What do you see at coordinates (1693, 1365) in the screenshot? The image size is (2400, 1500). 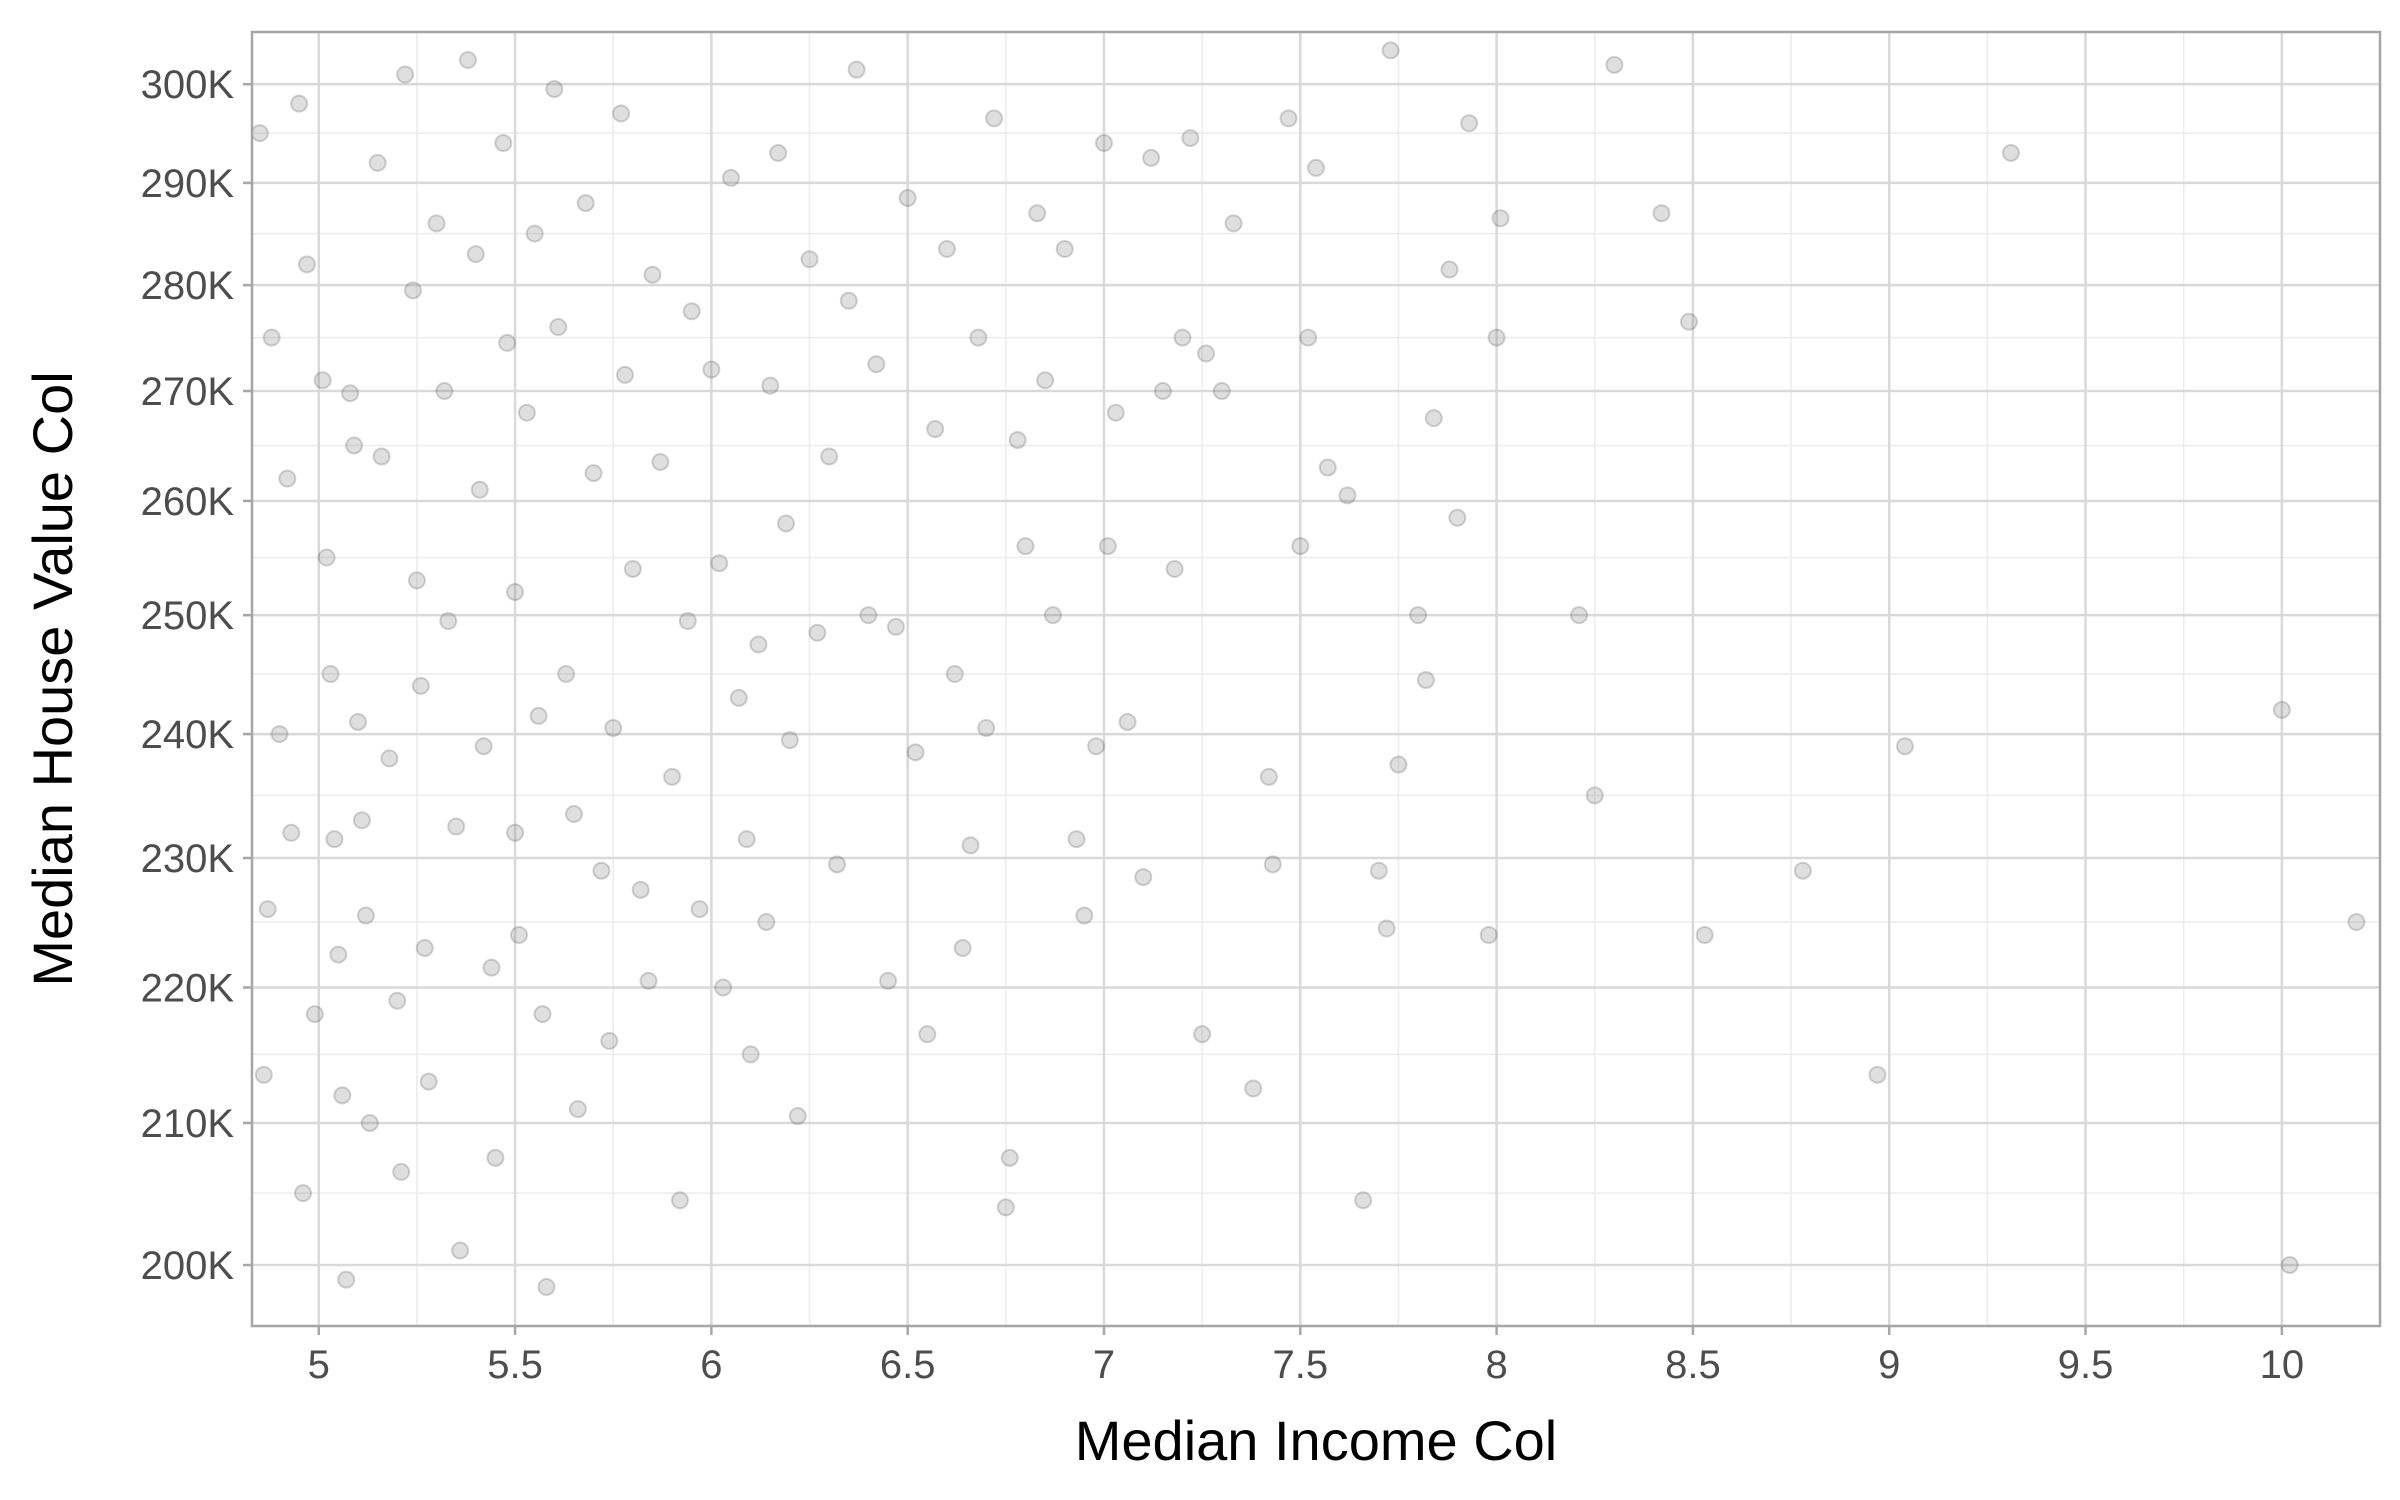 I see `x-tick-label: 8.5` at bounding box center [1693, 1365].